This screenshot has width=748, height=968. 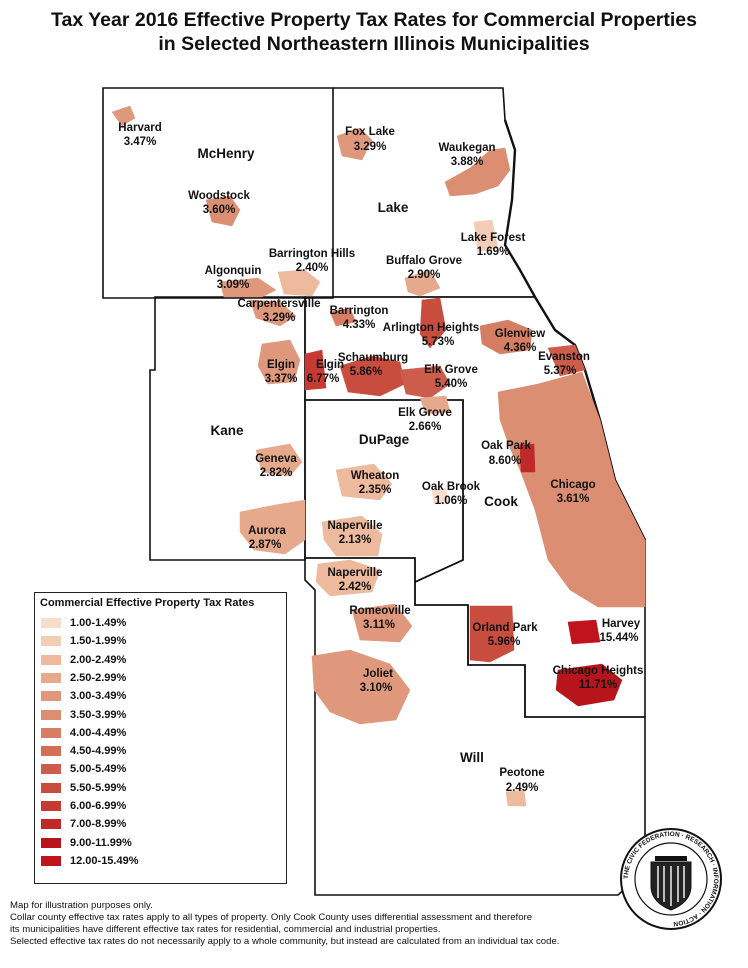 What do you see at coordinates (572, 485) in the screenshot?
I see `label-chicago-name: Chicago` at bounding box center [572, 485].